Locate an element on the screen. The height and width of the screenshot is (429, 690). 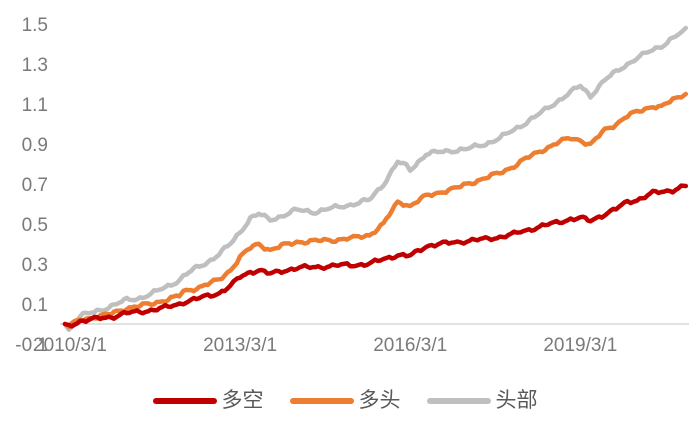
legend-swatch-gray-icon is located at coordinates (458, 400).